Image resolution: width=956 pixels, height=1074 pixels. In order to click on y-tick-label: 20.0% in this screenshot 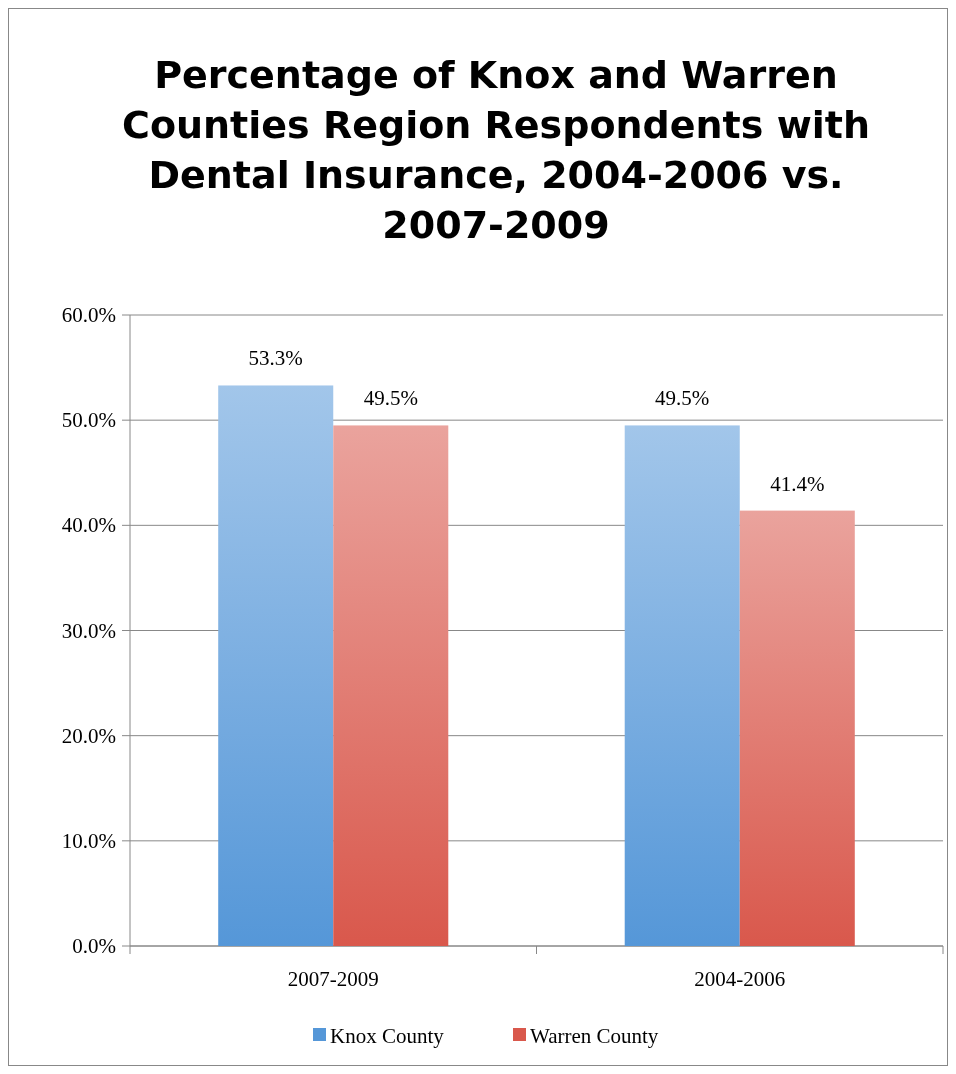, I will do `click(88, 735)`.